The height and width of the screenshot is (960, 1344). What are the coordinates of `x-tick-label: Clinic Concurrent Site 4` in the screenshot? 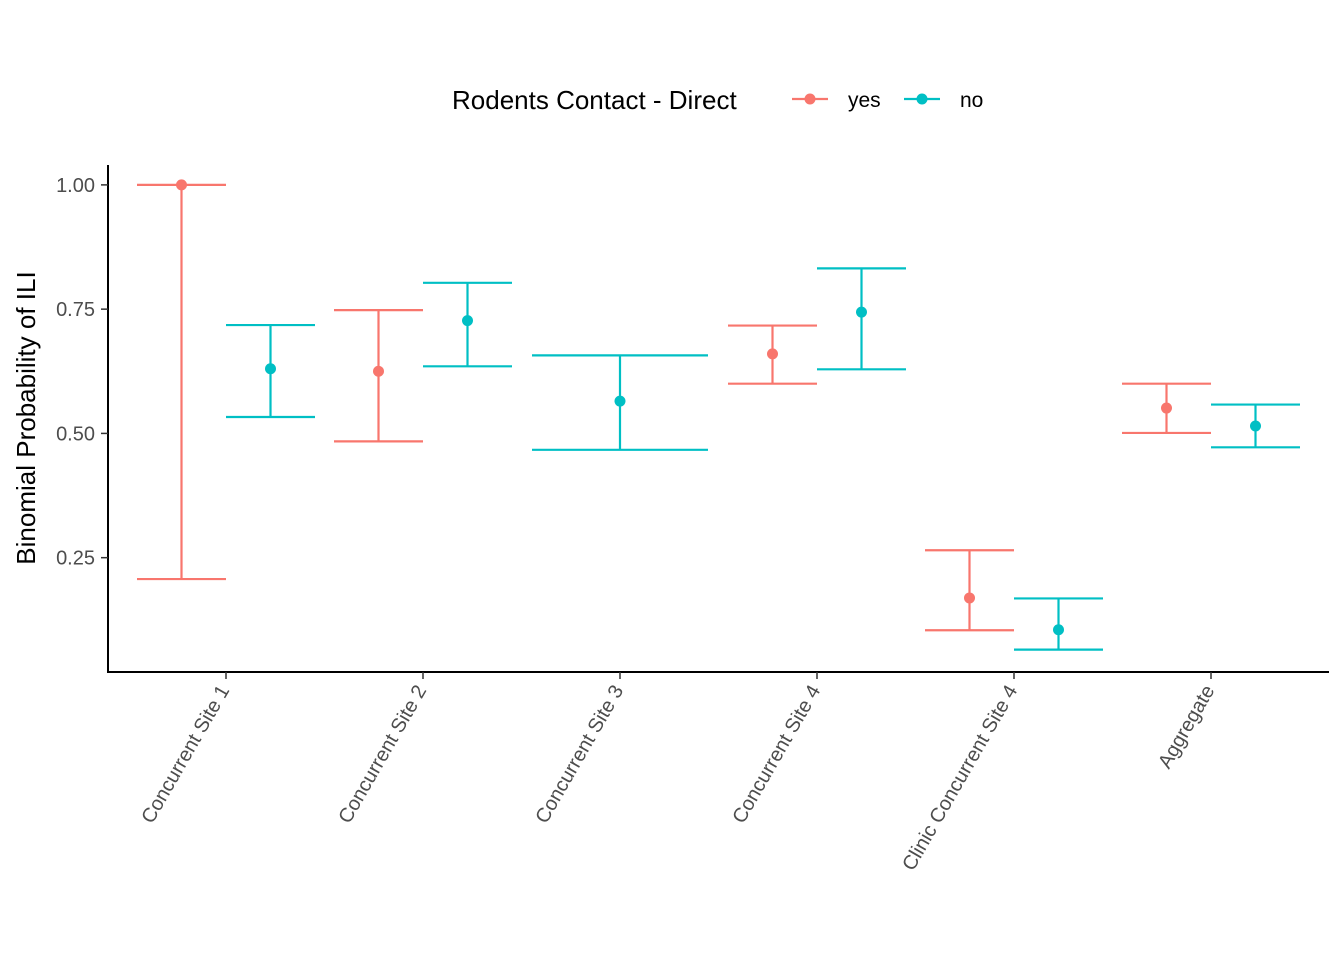 It's located at (960, 778).